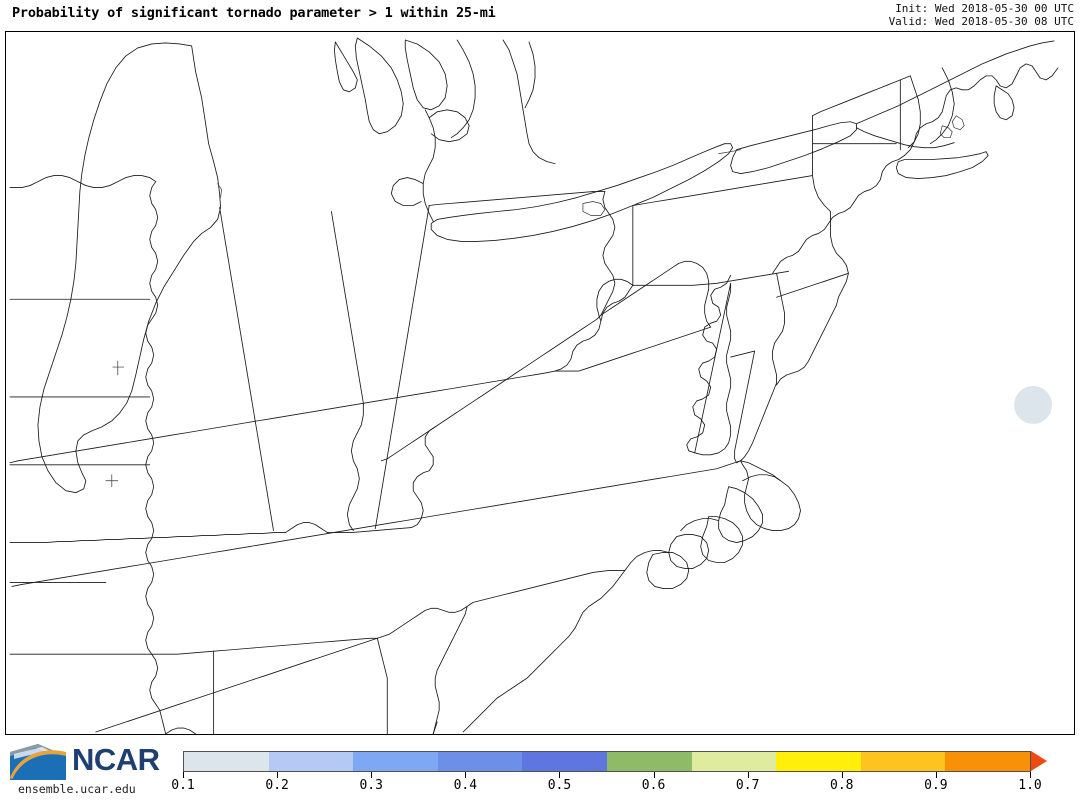  I want to click on init-time: Init: Wed 2018-05-30 00 UTC, so click(984, 8).